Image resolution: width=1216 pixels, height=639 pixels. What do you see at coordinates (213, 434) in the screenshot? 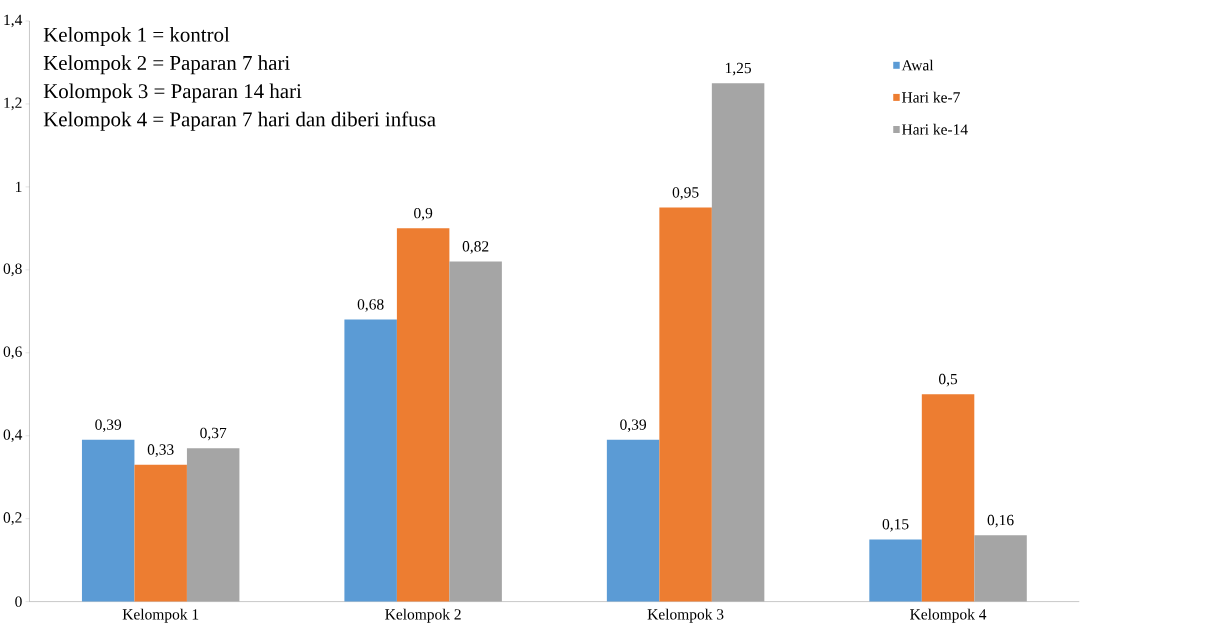
I see `data-label: 0,37` at bounding box center [213, 434].